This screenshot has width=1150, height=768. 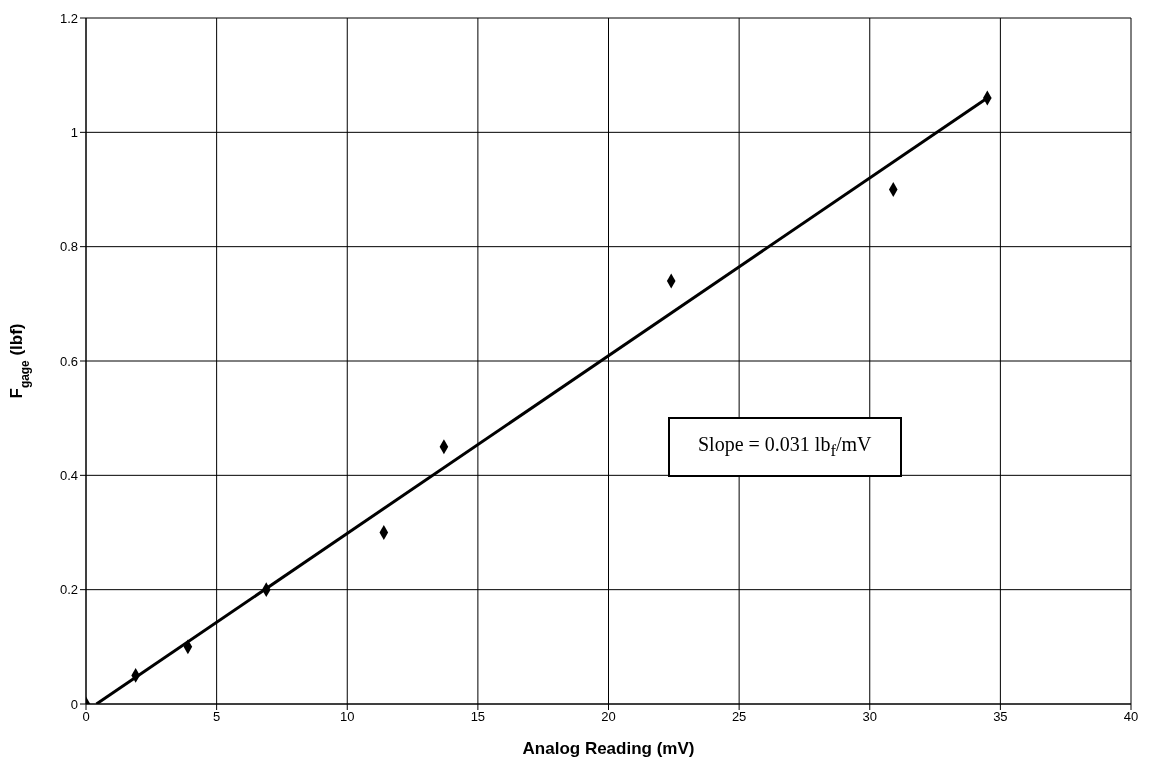 What do you see at coordinates (478, 717) in the screenshot?
I see `x-tick-label: 15` at bounding box center [478, 717].